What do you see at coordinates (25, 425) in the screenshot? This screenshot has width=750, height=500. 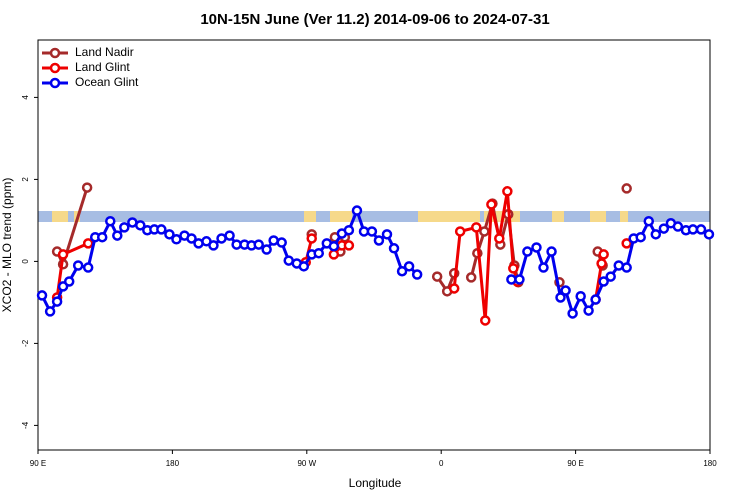 I see `y-tick-label: -4` at bounding box center [25, 425].